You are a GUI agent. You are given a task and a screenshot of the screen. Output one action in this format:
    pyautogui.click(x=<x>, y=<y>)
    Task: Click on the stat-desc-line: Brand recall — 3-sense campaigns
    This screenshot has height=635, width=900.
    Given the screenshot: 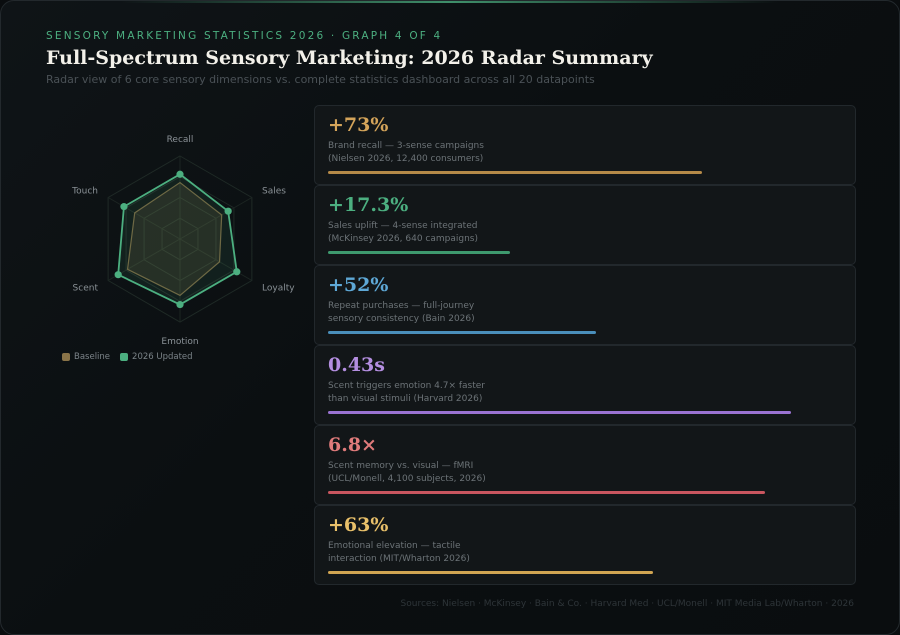 What is the action you would take?
    pyautogui.click(x=406, y=146)
    